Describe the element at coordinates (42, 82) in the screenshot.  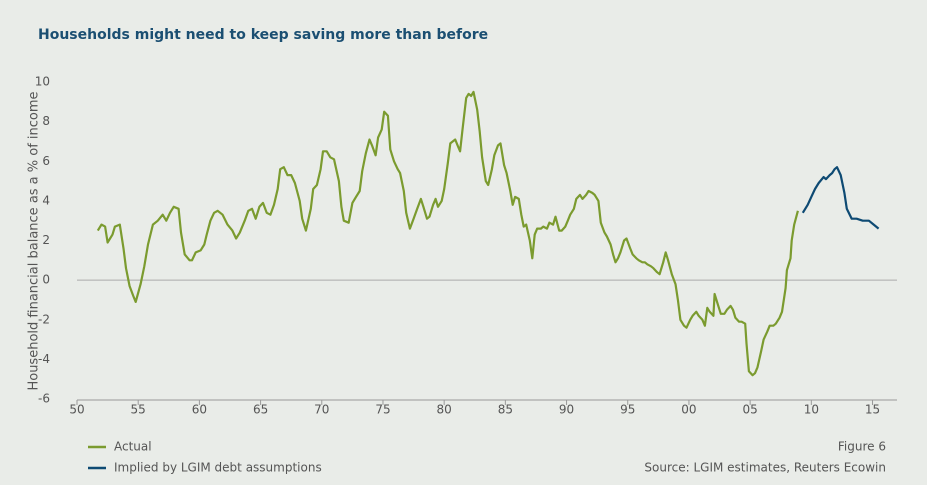
I see `y-tick-label: 10` at that location.